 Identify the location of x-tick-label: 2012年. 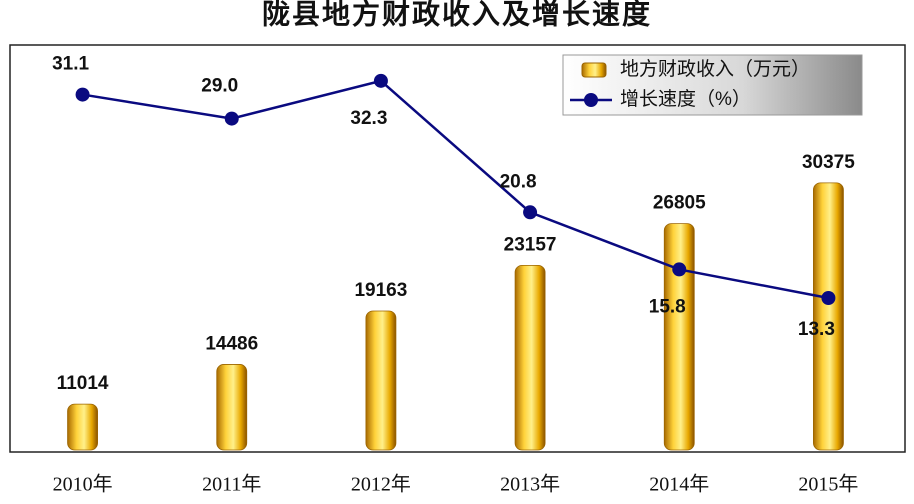
(381, 484).